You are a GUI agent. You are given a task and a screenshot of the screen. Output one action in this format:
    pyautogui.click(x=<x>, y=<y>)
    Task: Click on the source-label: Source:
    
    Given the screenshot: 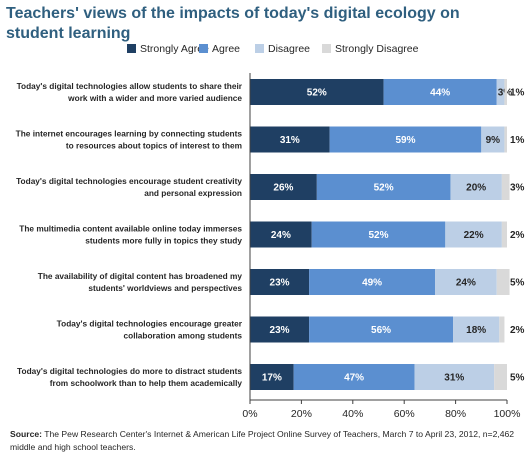 What is the action you would take?
    pyautogui.click(x=26, y=434)
    